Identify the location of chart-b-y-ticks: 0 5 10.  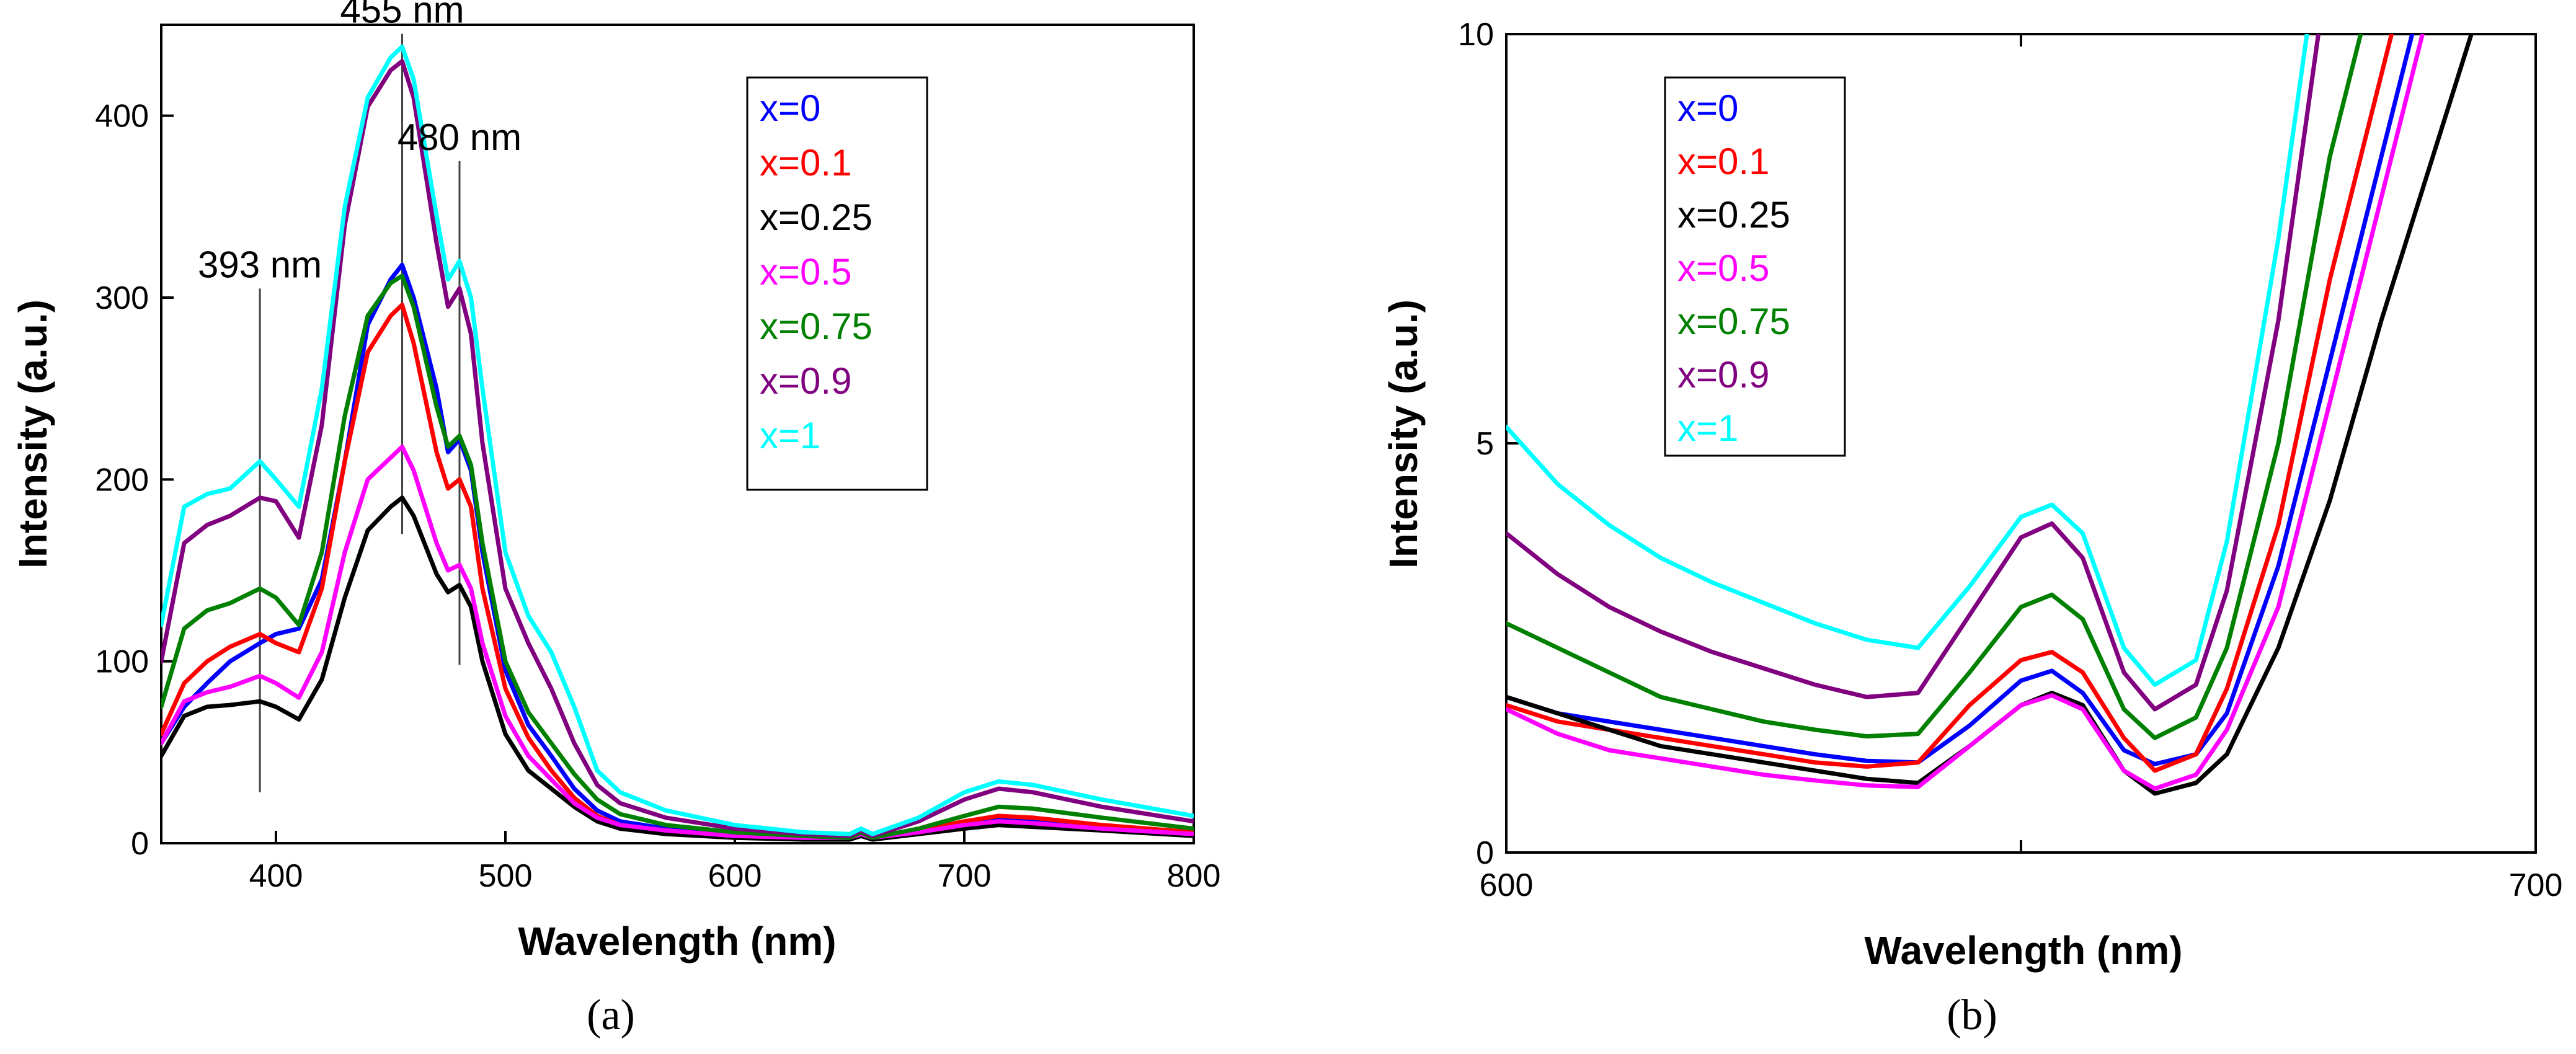
(1488, 444).